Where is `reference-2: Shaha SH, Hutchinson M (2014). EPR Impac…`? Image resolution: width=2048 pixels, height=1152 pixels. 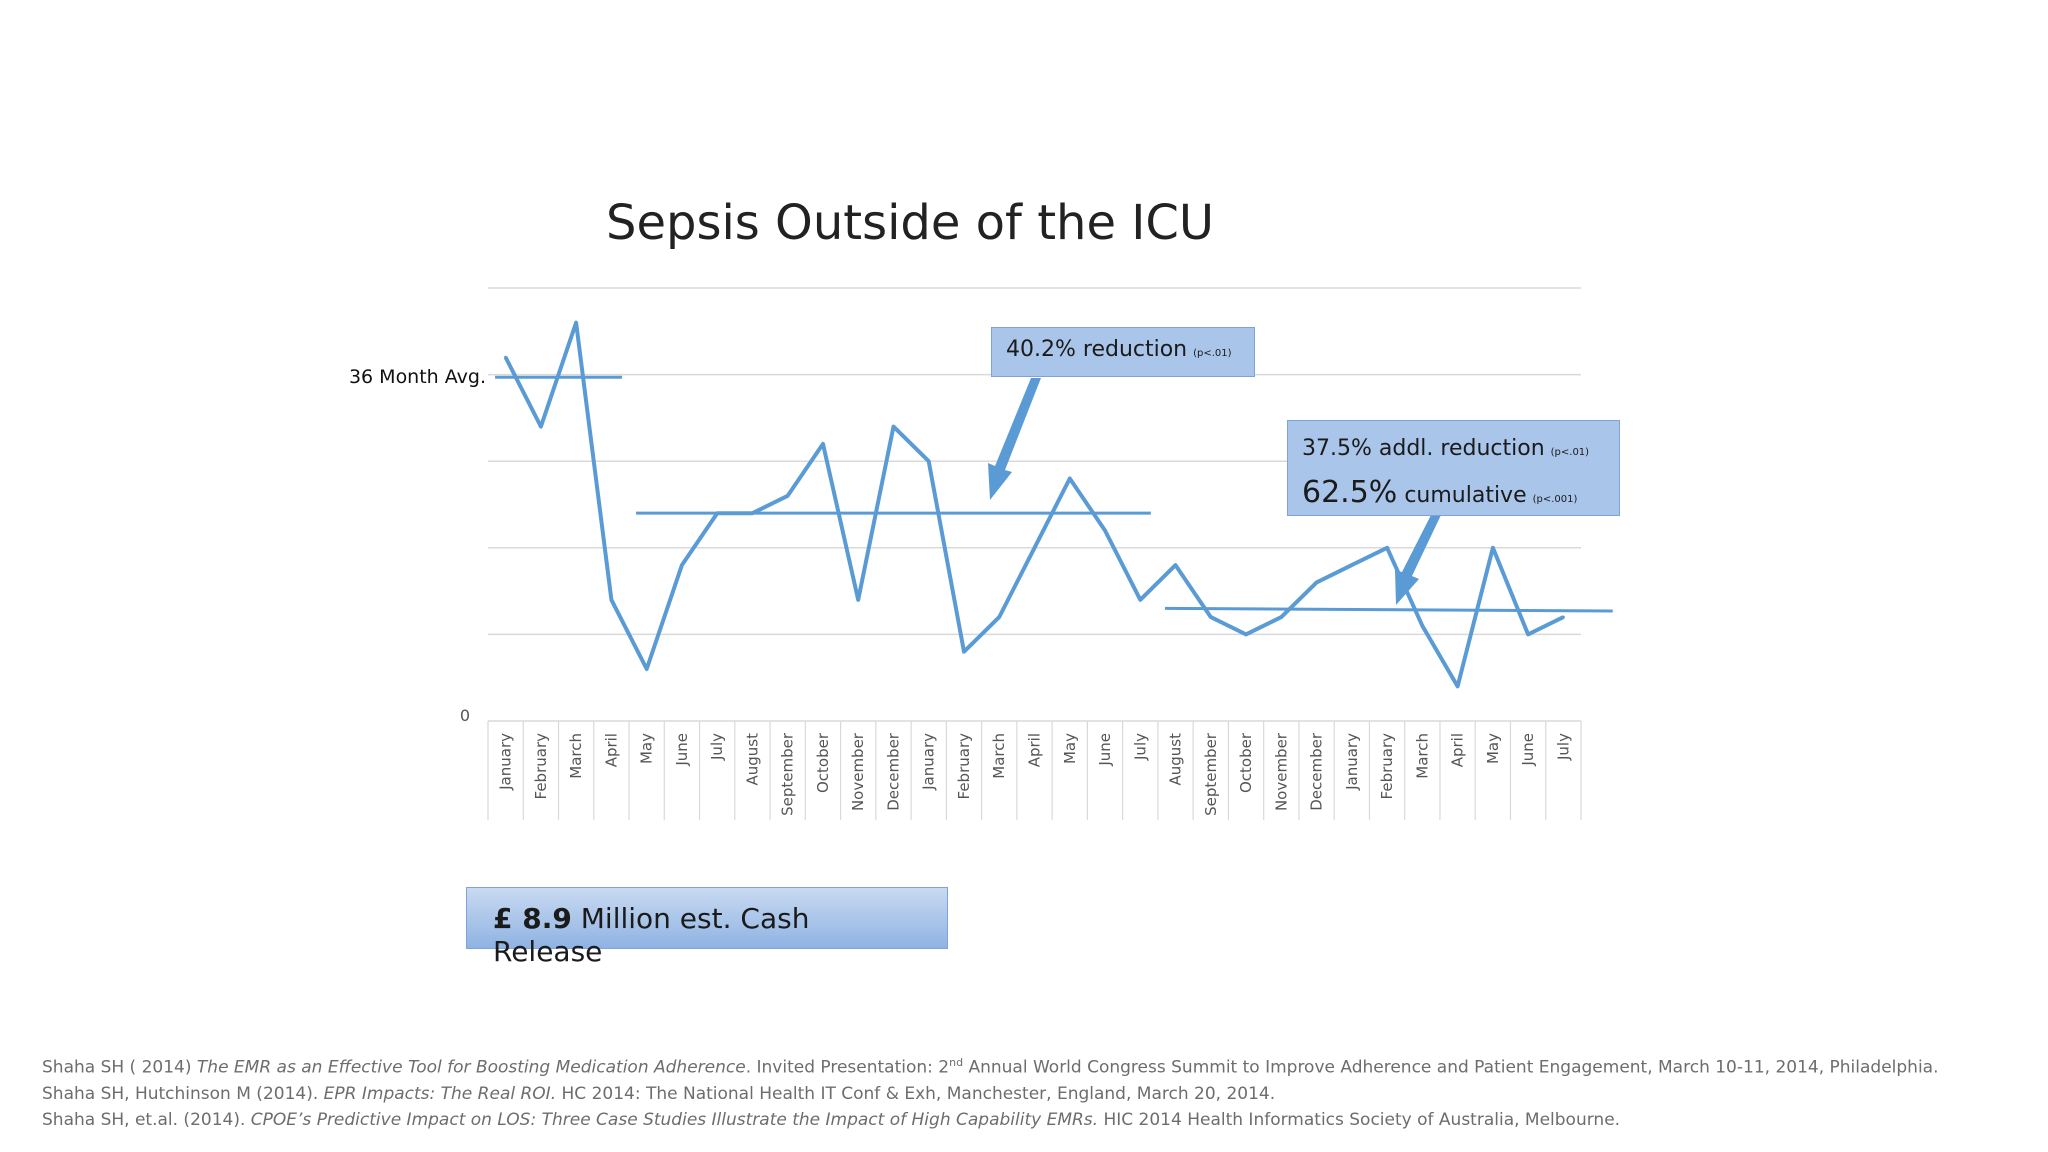 reference-2: Shaha SH, Hutchinson M (2014). EPR Impac… is located at coordinates (1037, 1094).